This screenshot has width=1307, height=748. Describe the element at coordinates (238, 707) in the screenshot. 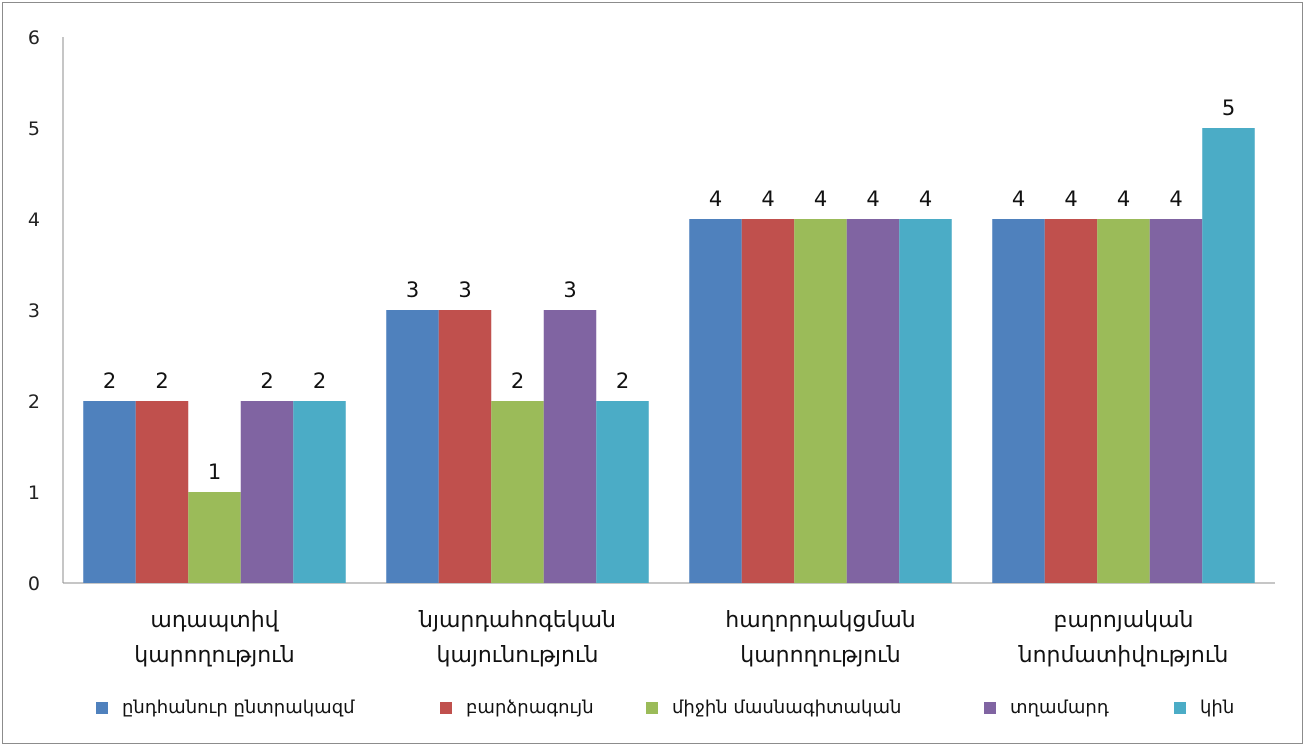

I see `legend-label: ընդհանուր ընտրակազմ` at that location.